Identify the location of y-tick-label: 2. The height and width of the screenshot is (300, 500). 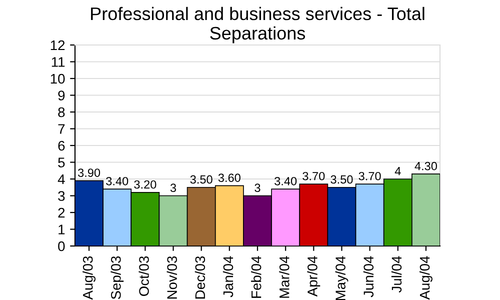
(61, 213).